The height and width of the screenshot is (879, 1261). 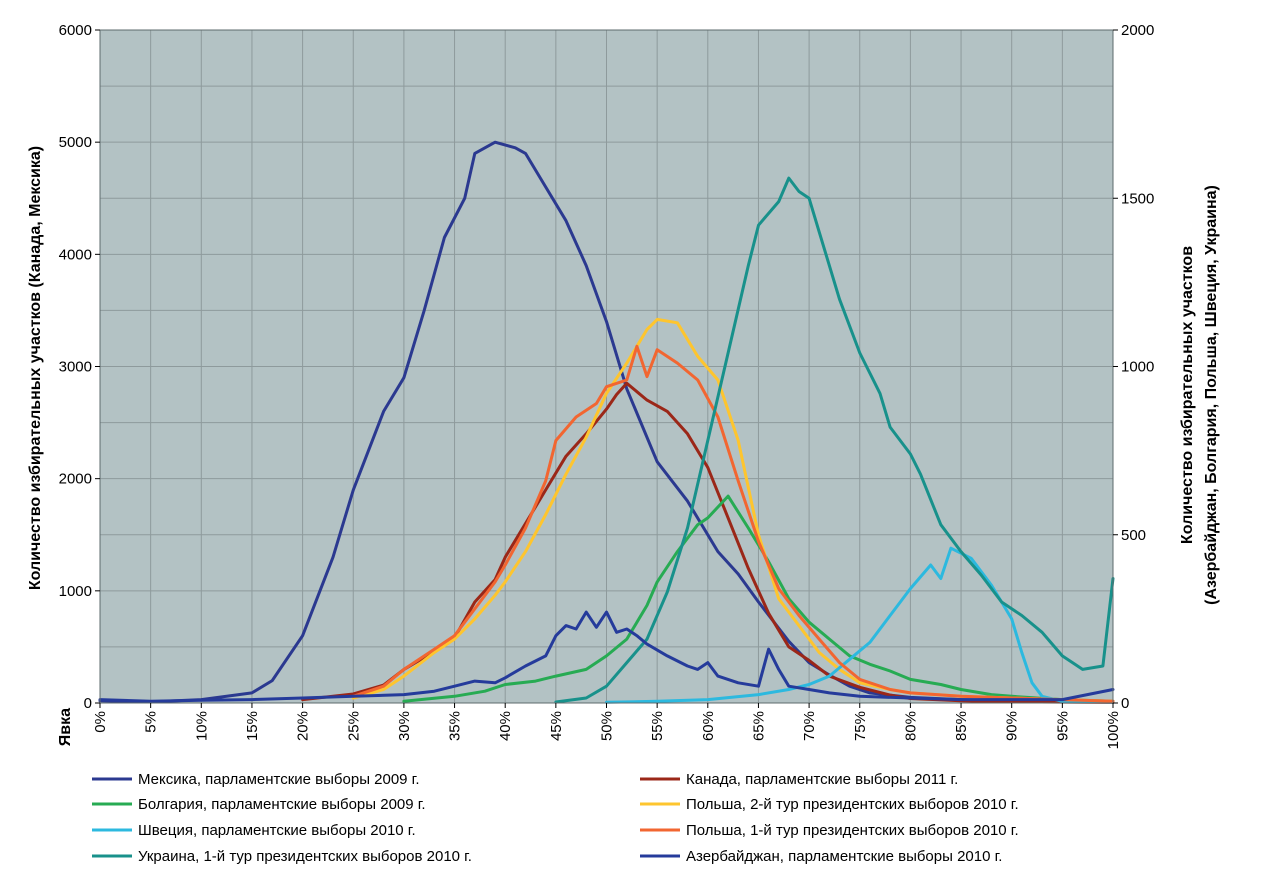 I want to click on y-left-ticks: 0 1000 2000 3000 4000 5000 6000, so click(x=79, y=367).